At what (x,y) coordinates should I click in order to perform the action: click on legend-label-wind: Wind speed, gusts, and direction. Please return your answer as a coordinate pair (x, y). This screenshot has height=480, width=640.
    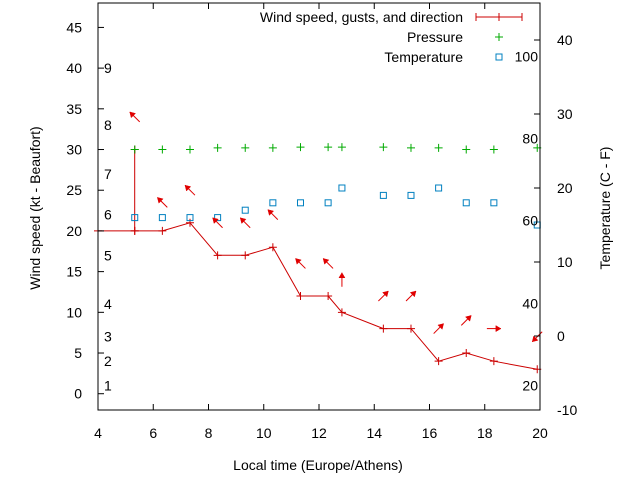
    Looking at the image, I should click on (361, 17).